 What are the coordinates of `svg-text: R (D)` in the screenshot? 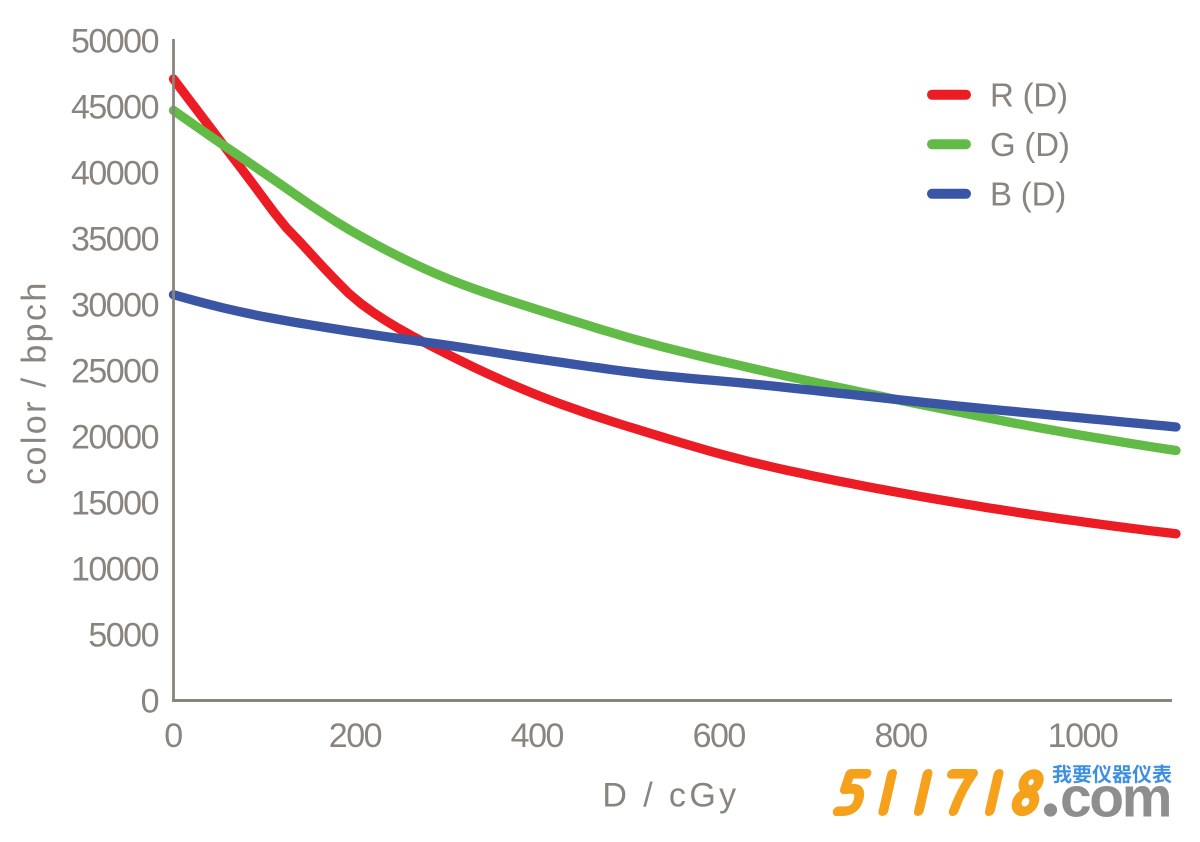 It's located at (1029, 95).